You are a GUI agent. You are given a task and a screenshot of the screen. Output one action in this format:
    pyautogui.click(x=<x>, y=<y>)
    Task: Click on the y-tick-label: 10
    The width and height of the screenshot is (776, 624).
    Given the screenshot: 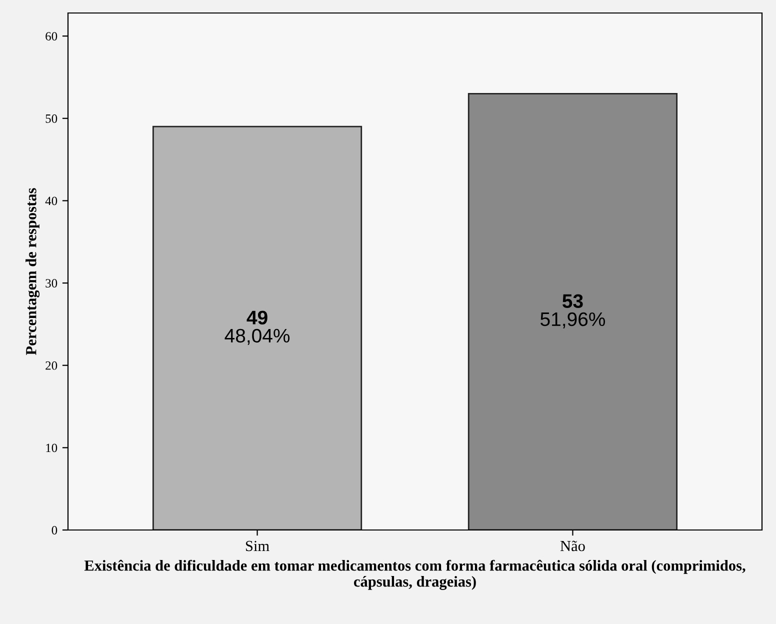 What is the action you would take?
    pyautogui.click(x=52, y=448)
    